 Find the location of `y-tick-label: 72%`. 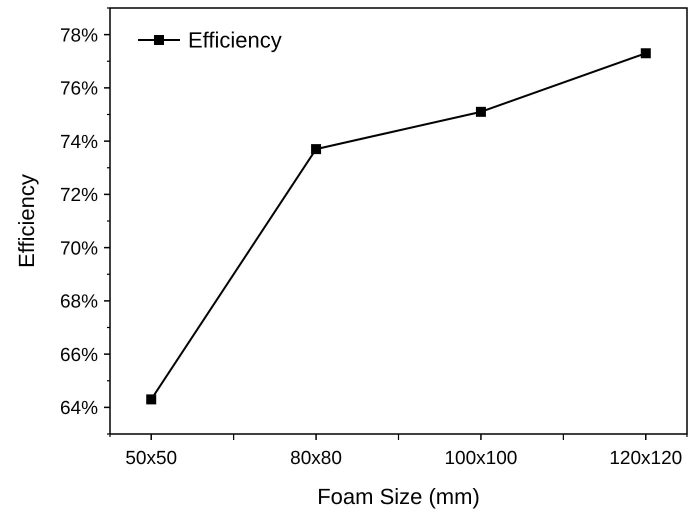

y-tick-label: 72% is located at coordinates (79, 195).